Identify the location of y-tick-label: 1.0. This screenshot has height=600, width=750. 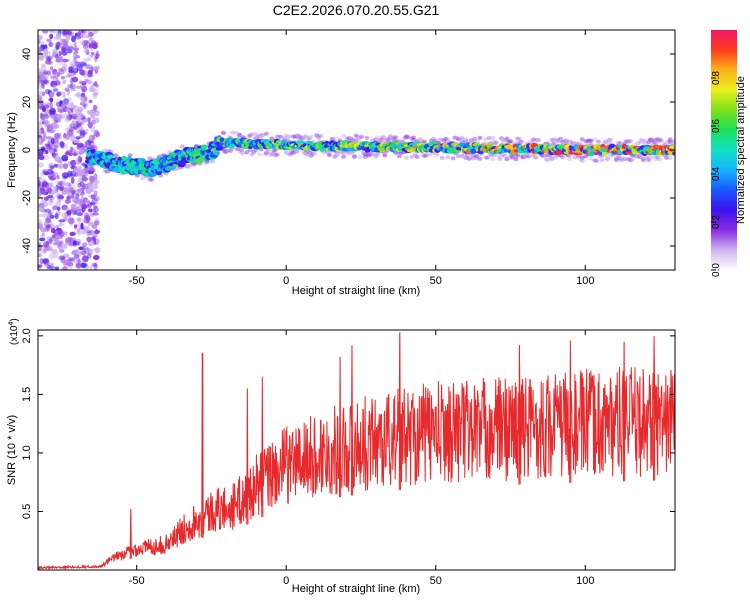
(27, 452).